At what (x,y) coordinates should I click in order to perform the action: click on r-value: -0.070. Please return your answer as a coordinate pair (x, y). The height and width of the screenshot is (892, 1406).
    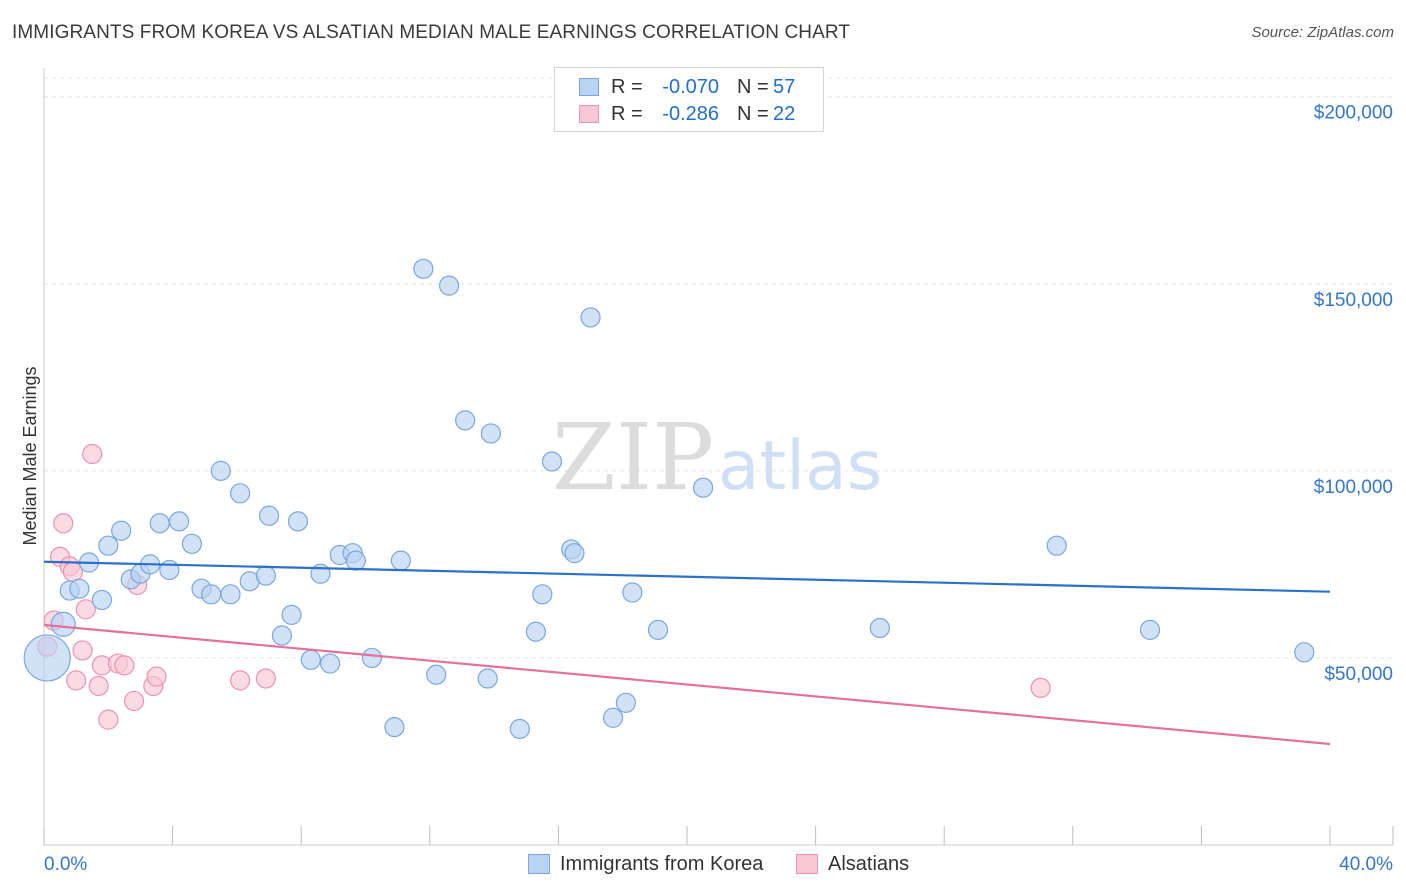
    Looking at the image, I should click on (690, 87).